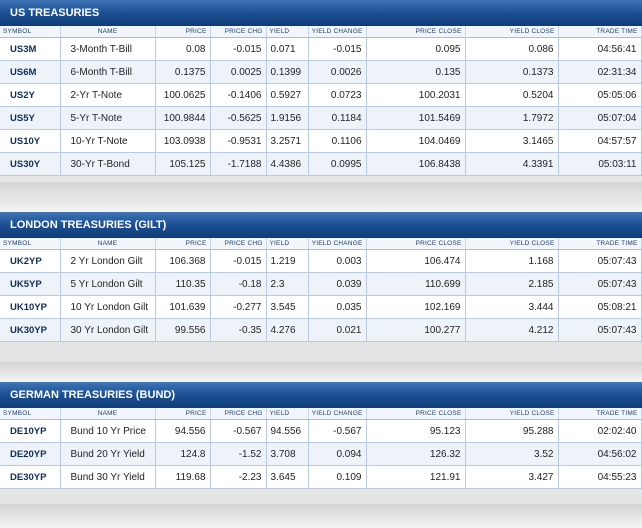 The image size is (642, 528). Describe the element at coordinates (30, 164) in the screenshot. I see `symbol-cell: US30Y` at that location.